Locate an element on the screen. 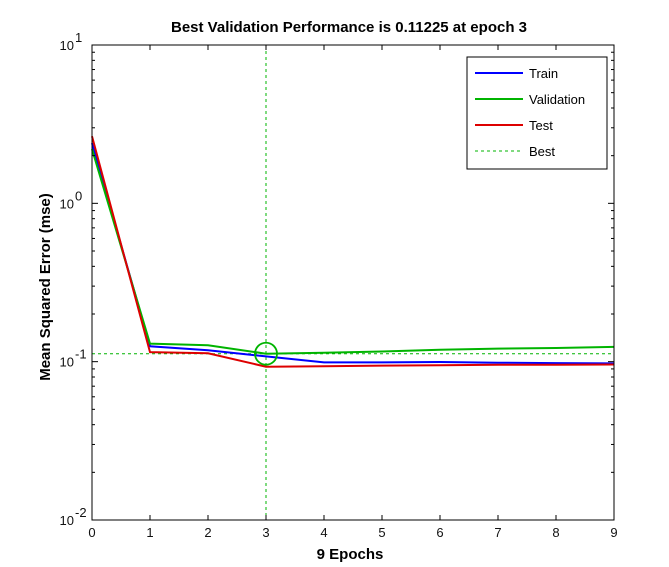 Image resolution: width=669 pixels, height=567 pixels. x-tick-label: 6 is located at coordinates (439, 532).